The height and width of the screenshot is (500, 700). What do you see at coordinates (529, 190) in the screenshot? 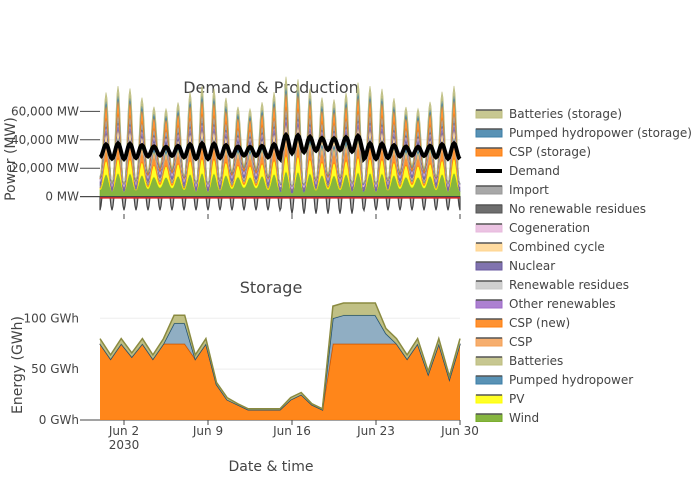
I see `legend-label: Import` at bounding box center [529, 190].